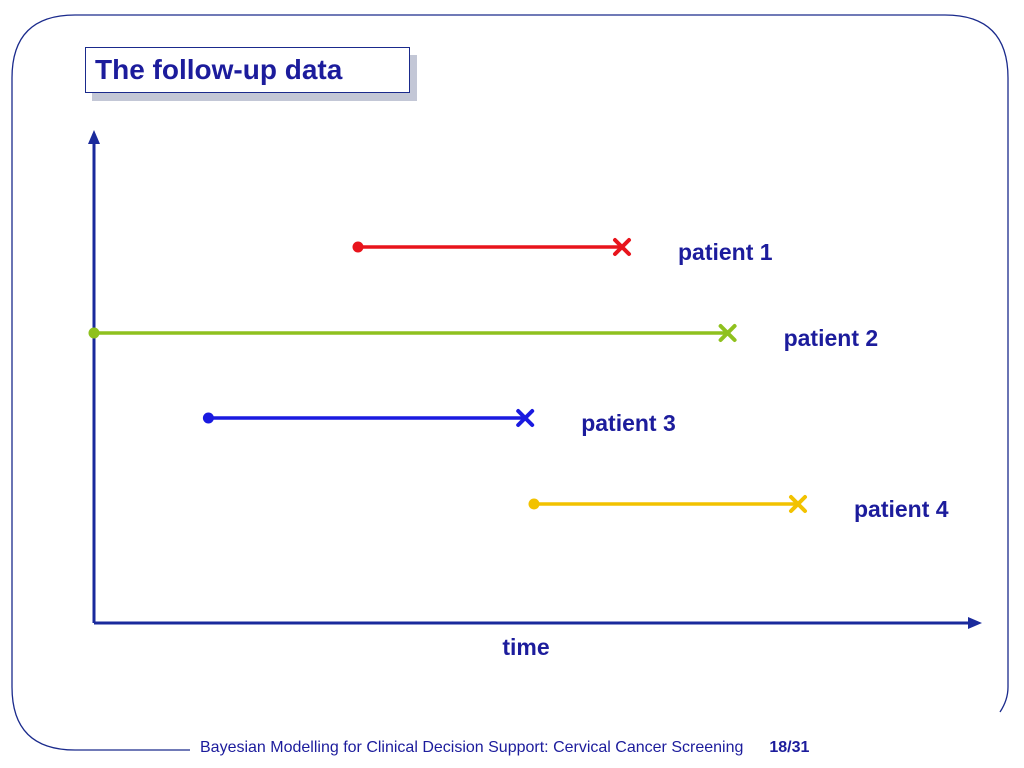 This screenshot has width=1024, height=768. I want to click on patient-2-start-dot, so click(94, 333).